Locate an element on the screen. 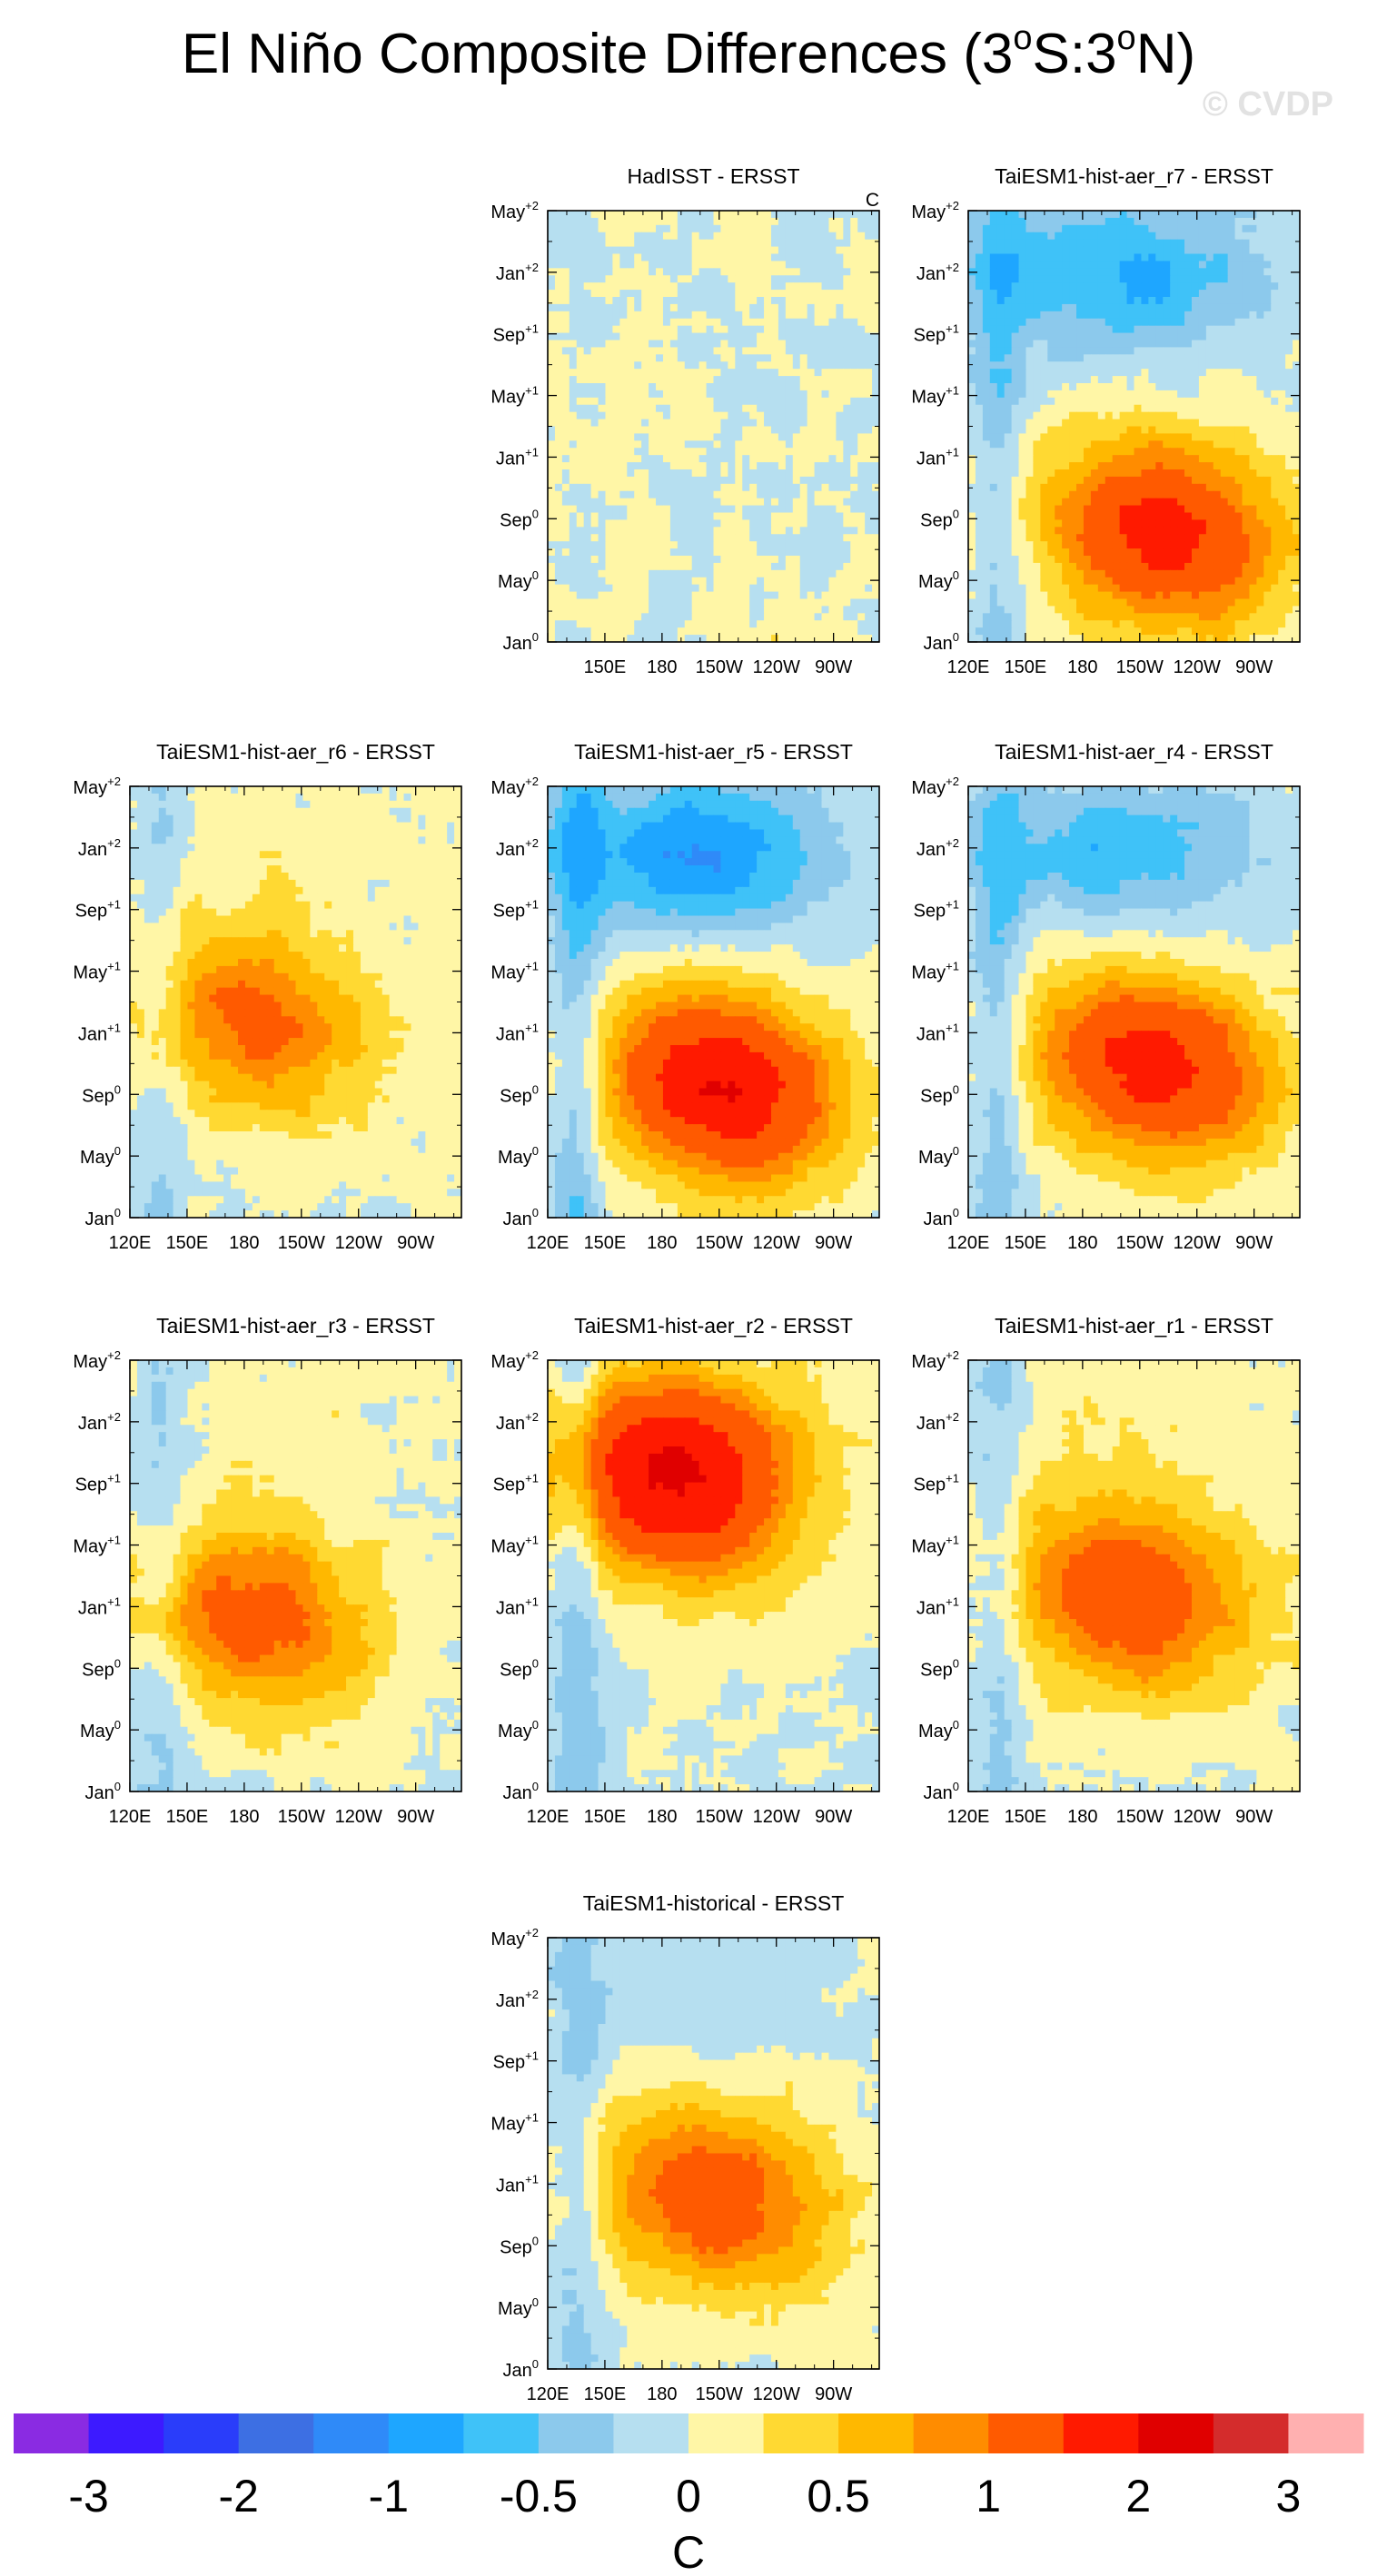  figure-title: El Niño Composite Differences (3oS:3oN) is located at coordinates (688, 52).